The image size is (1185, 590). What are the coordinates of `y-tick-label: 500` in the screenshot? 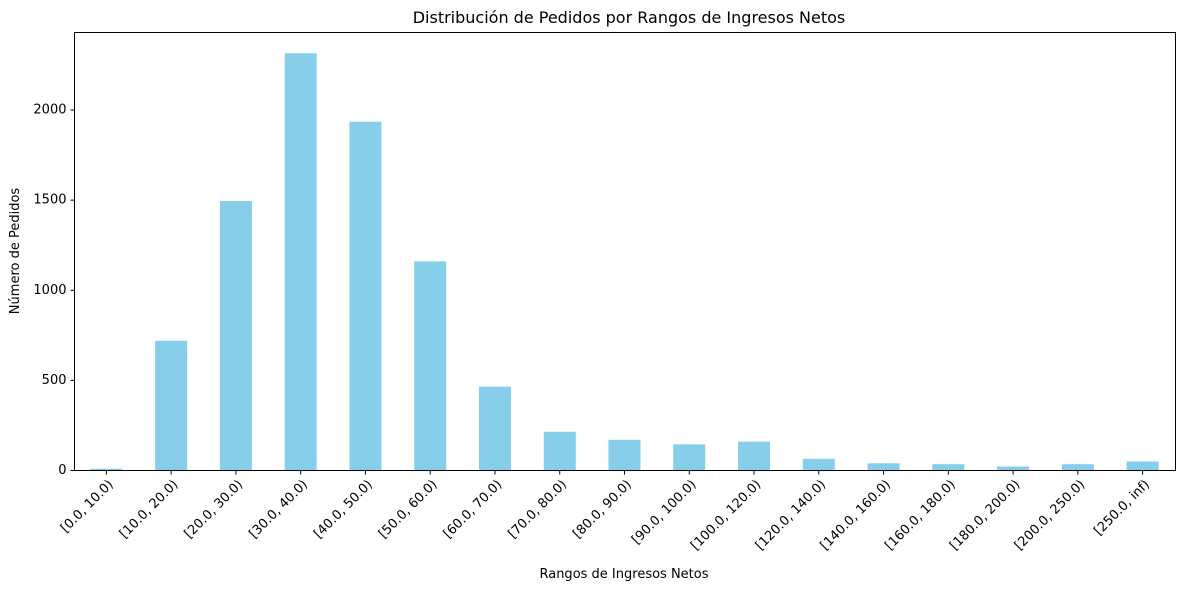 It's located at (54, 380).